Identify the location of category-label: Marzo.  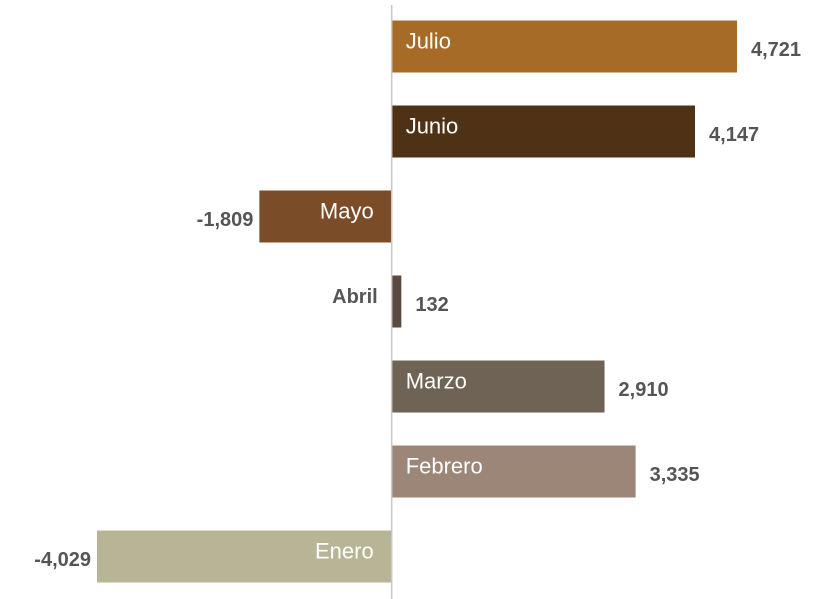
(436, 380).